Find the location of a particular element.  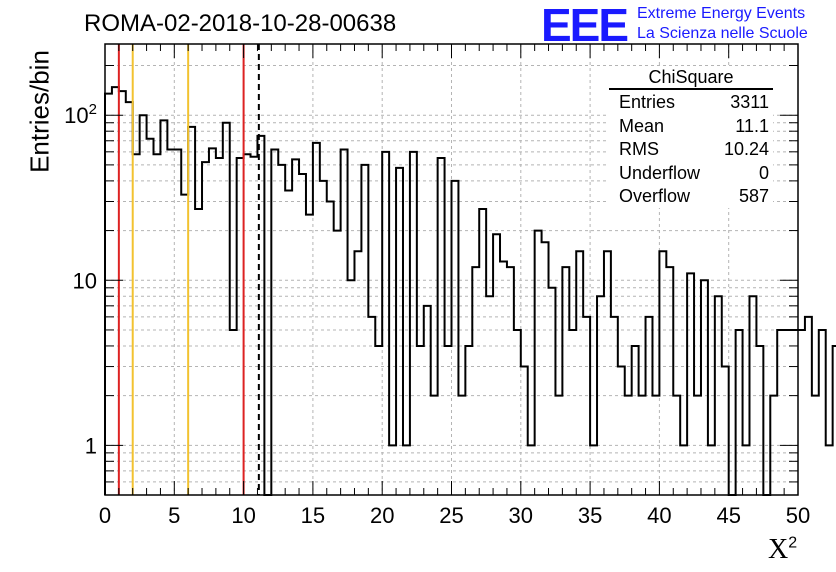

stats-label: Mean is located at coordinates (642, 125).